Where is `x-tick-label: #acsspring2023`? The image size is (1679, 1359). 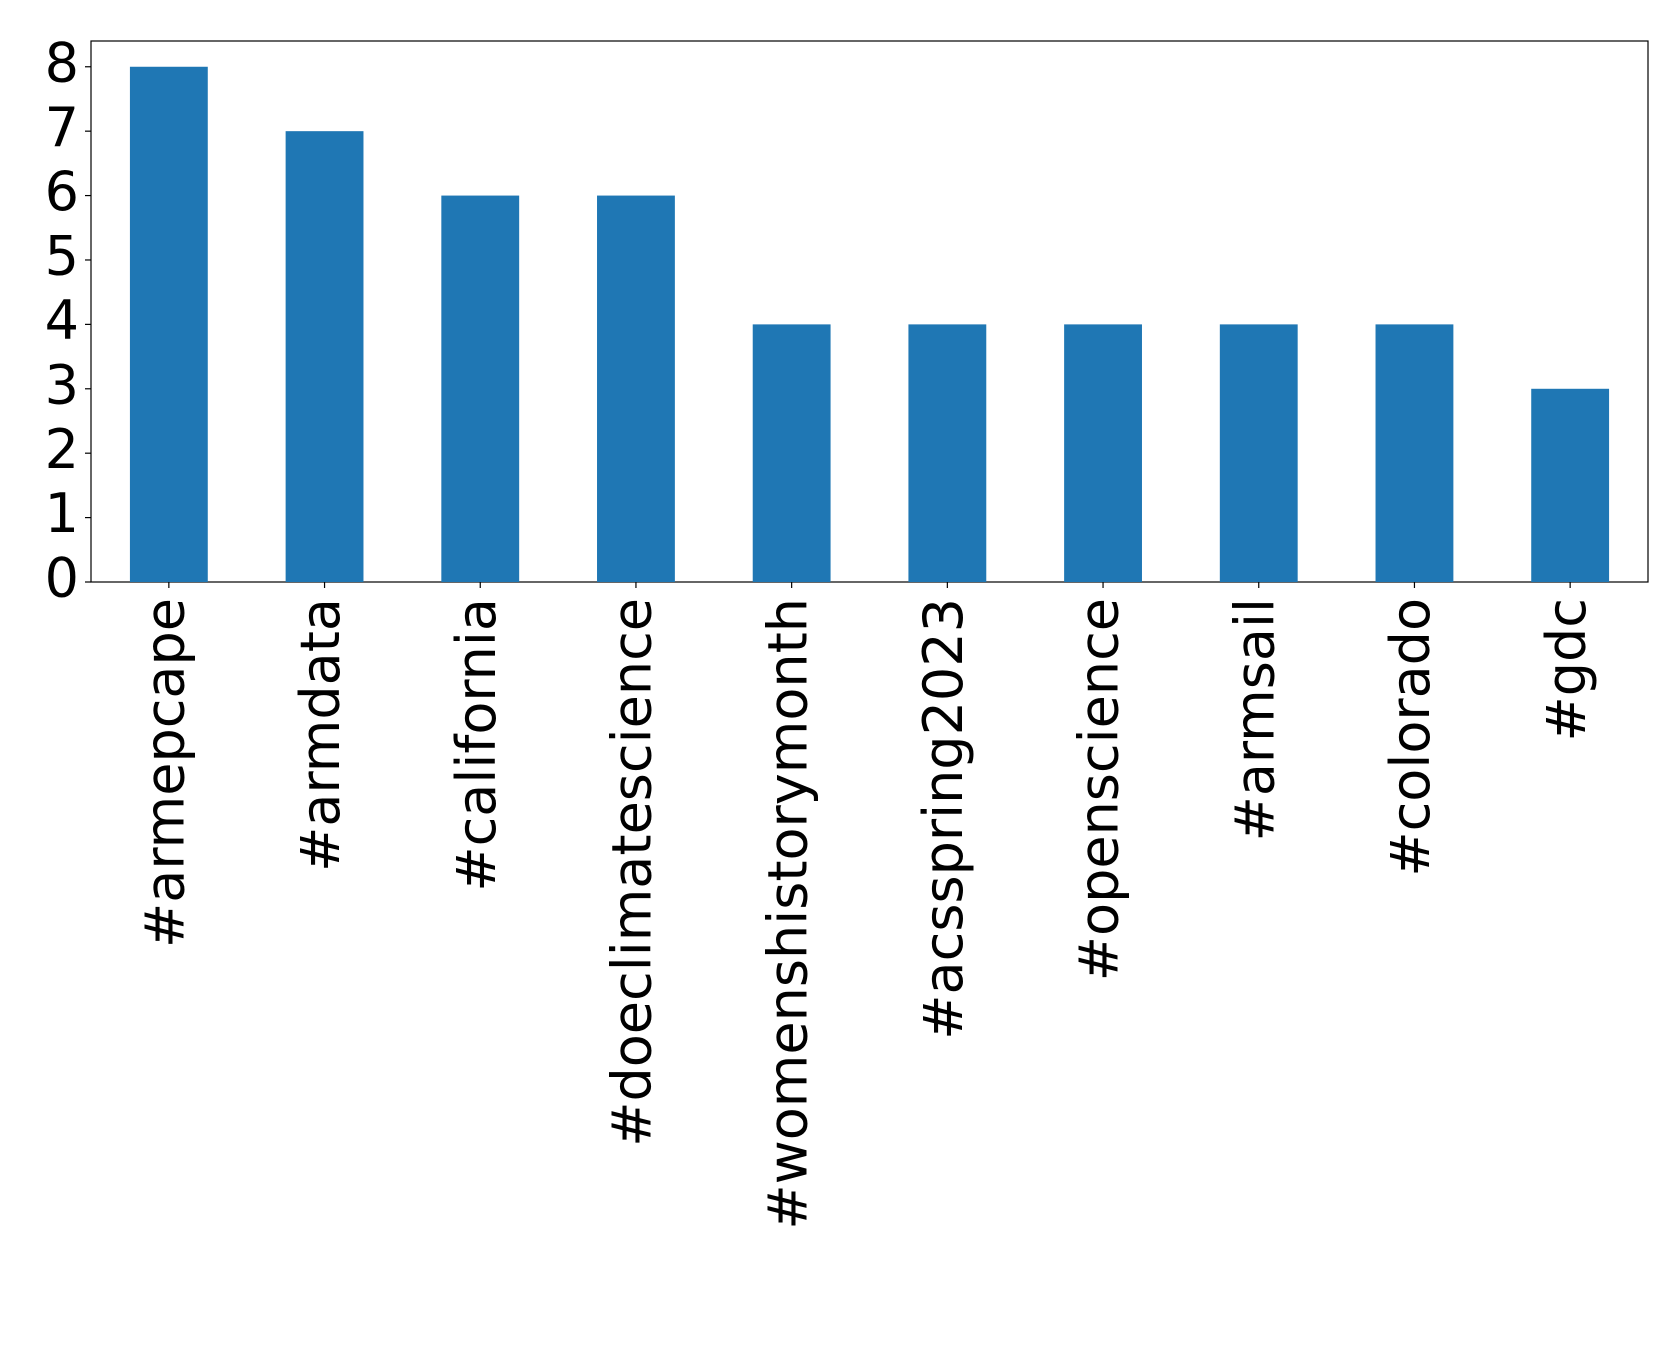
x-tick-label: #acsspring2023 is located at coordinates (943, 819).